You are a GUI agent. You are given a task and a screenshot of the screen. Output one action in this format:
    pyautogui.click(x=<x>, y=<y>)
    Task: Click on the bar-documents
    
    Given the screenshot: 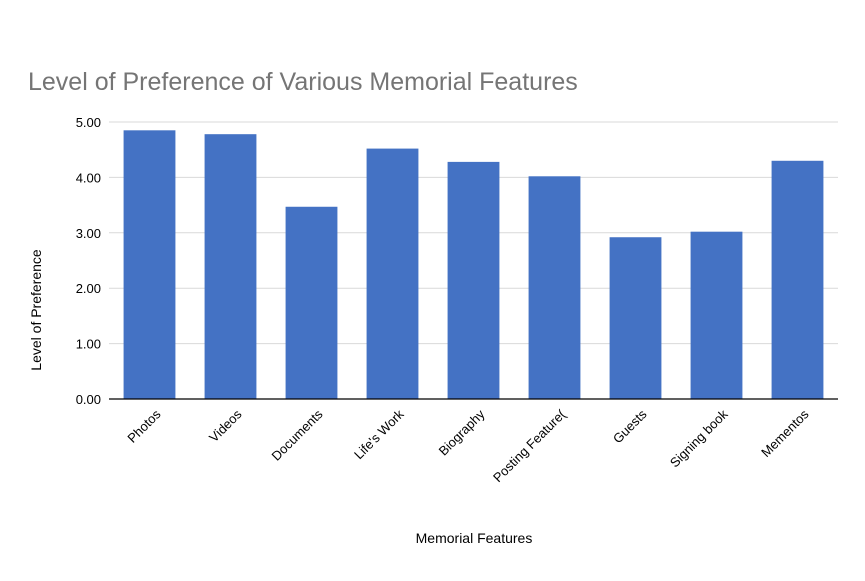 What is the action you would take?
    pyautogui.click(x=311, y=302)
    